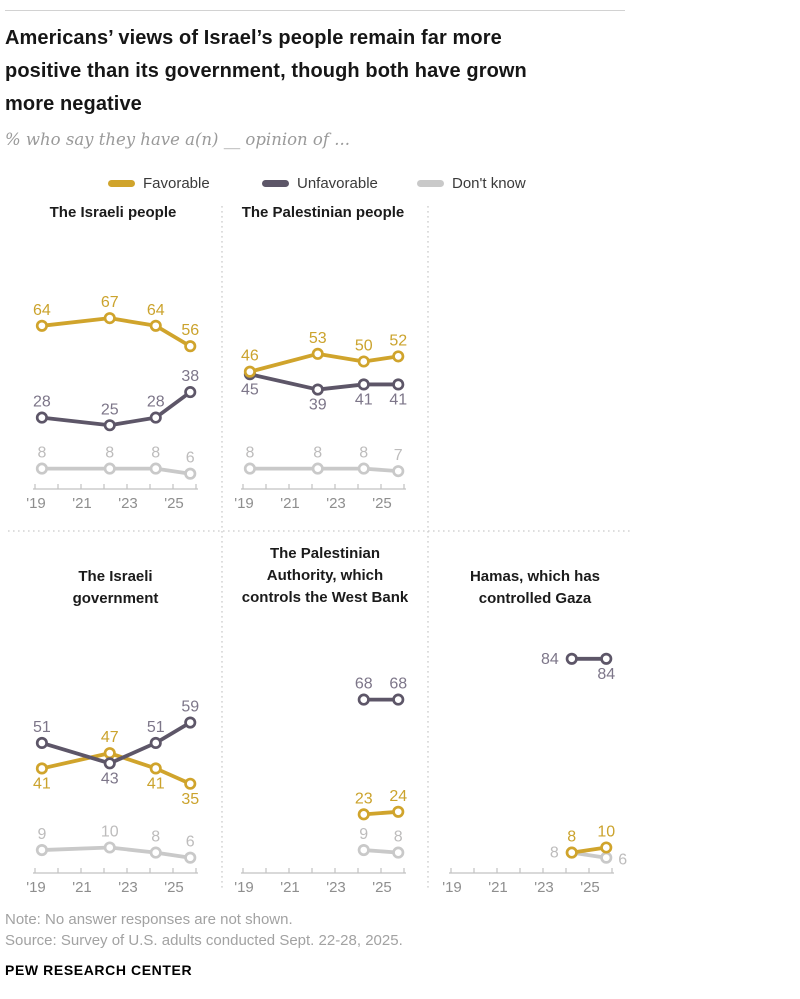 The width and height of the screenshot is (800, 999). I want to click on data-label-unfavorable: 25, so click(110, 409).